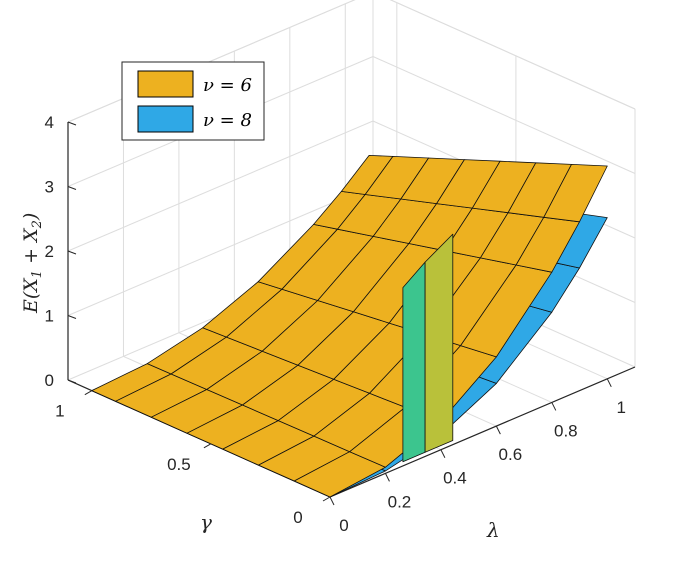  What do you see at coordinates (193, 101) in the screenshot?
I see `legend: ν = 6 ν = 8` at bounding box center [193, 101].